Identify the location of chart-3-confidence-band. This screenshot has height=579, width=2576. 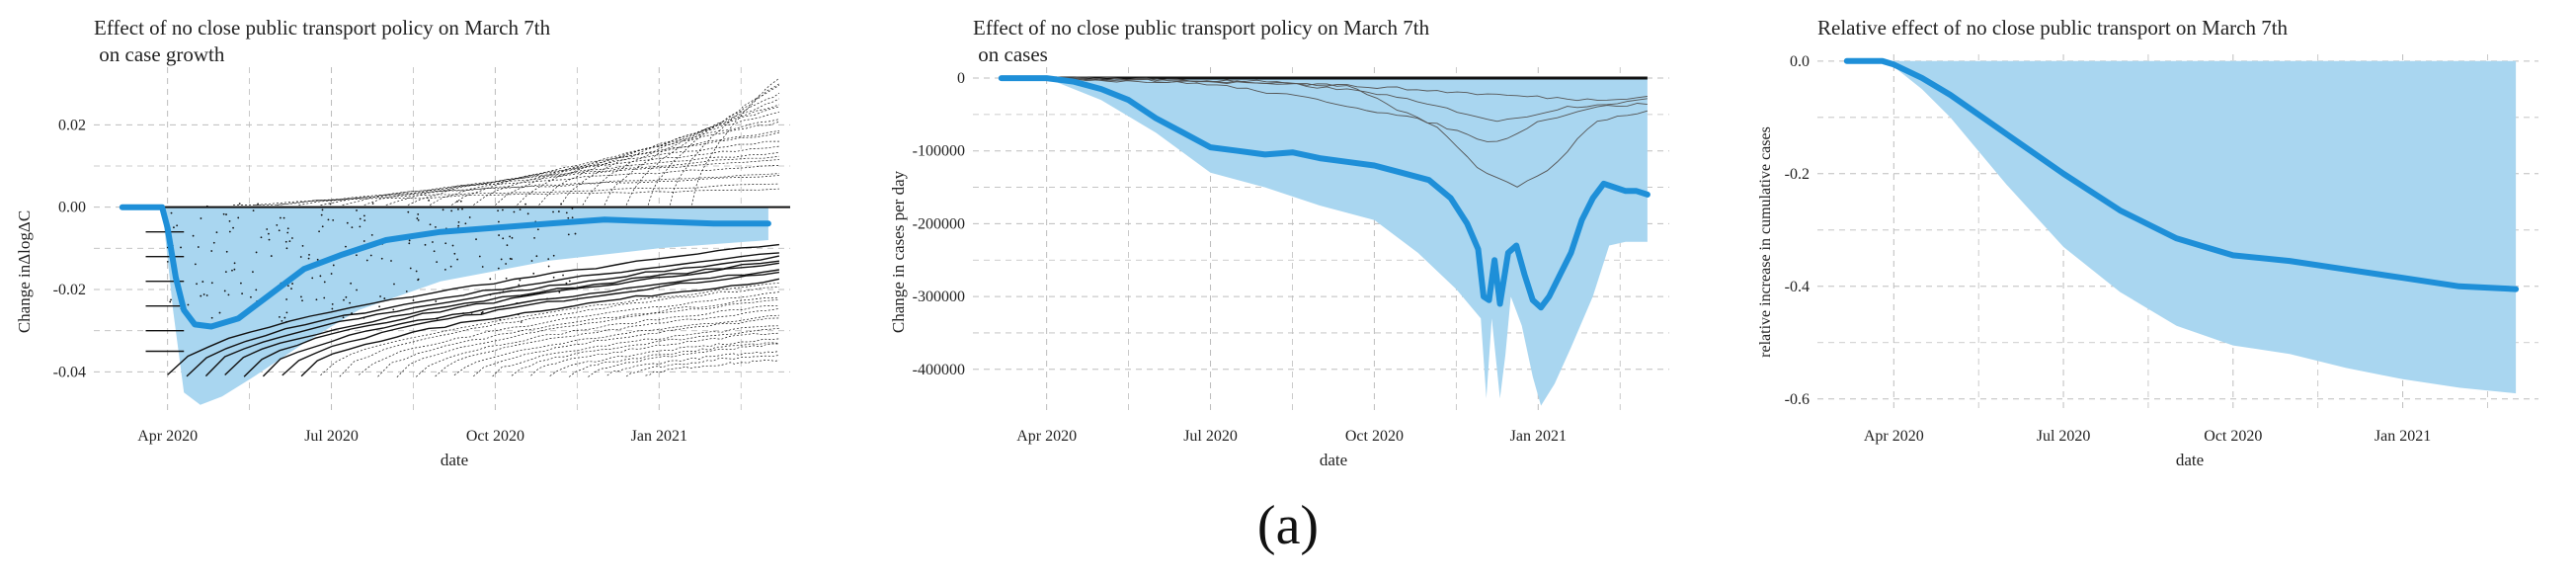
(2199, 227).